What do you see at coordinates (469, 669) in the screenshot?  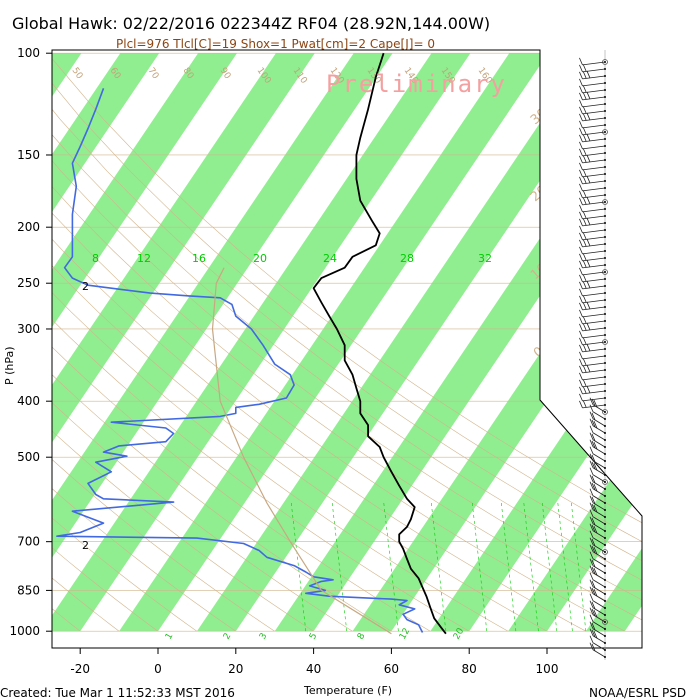 I see `x-tick-label: 80` at bounding box center [469, 669].